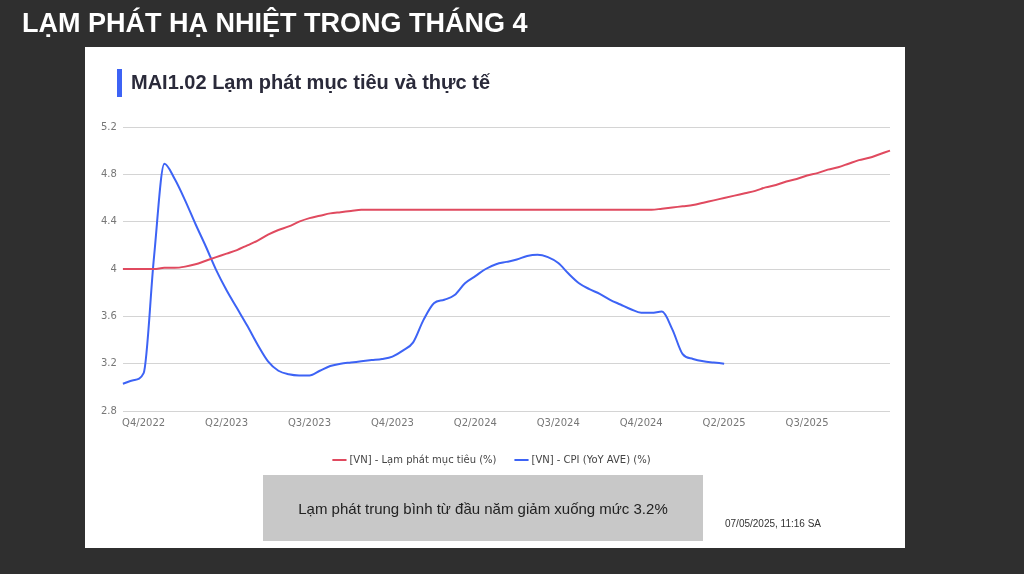 This screenshot has width=1024, height=574. I want to click on x-tick-label: Q3/2024, so click(558, 422).